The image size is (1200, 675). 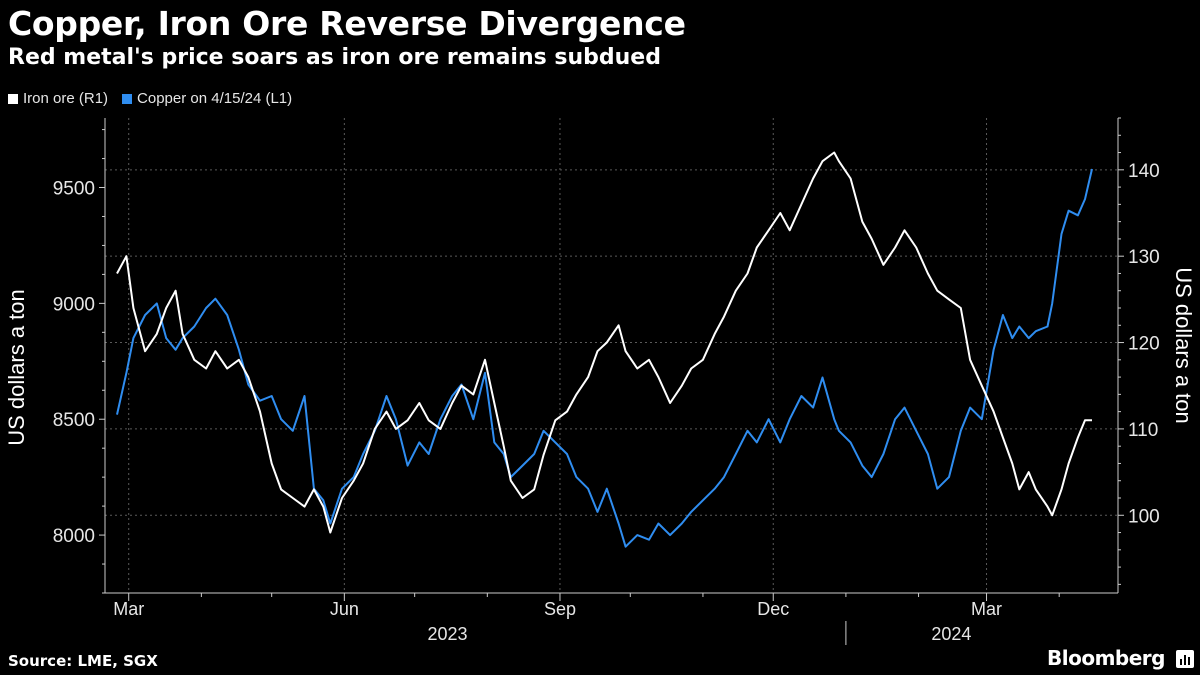 What do you see at coordinates (560, 609) in the screenshot?
I see `x-tick-label: Sep` at bounding box center [560, 609].